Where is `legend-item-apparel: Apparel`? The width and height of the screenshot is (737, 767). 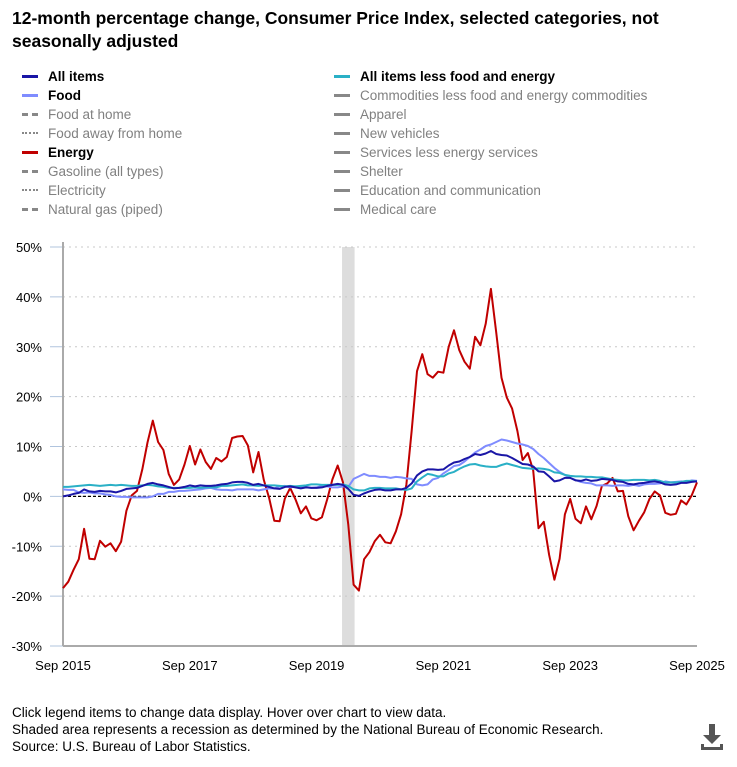 legend-item-apparel: Apparel is located at coordinates (370, 114).